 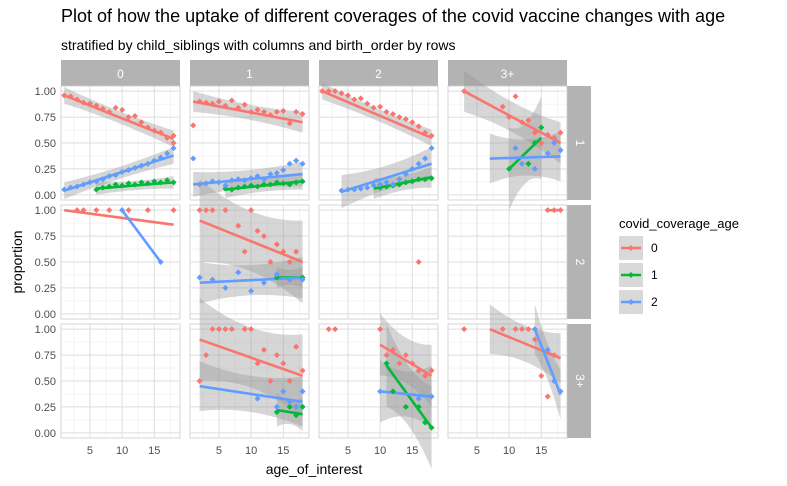 I want to click on x-tick-label: 15, so click(x=412, y=451).